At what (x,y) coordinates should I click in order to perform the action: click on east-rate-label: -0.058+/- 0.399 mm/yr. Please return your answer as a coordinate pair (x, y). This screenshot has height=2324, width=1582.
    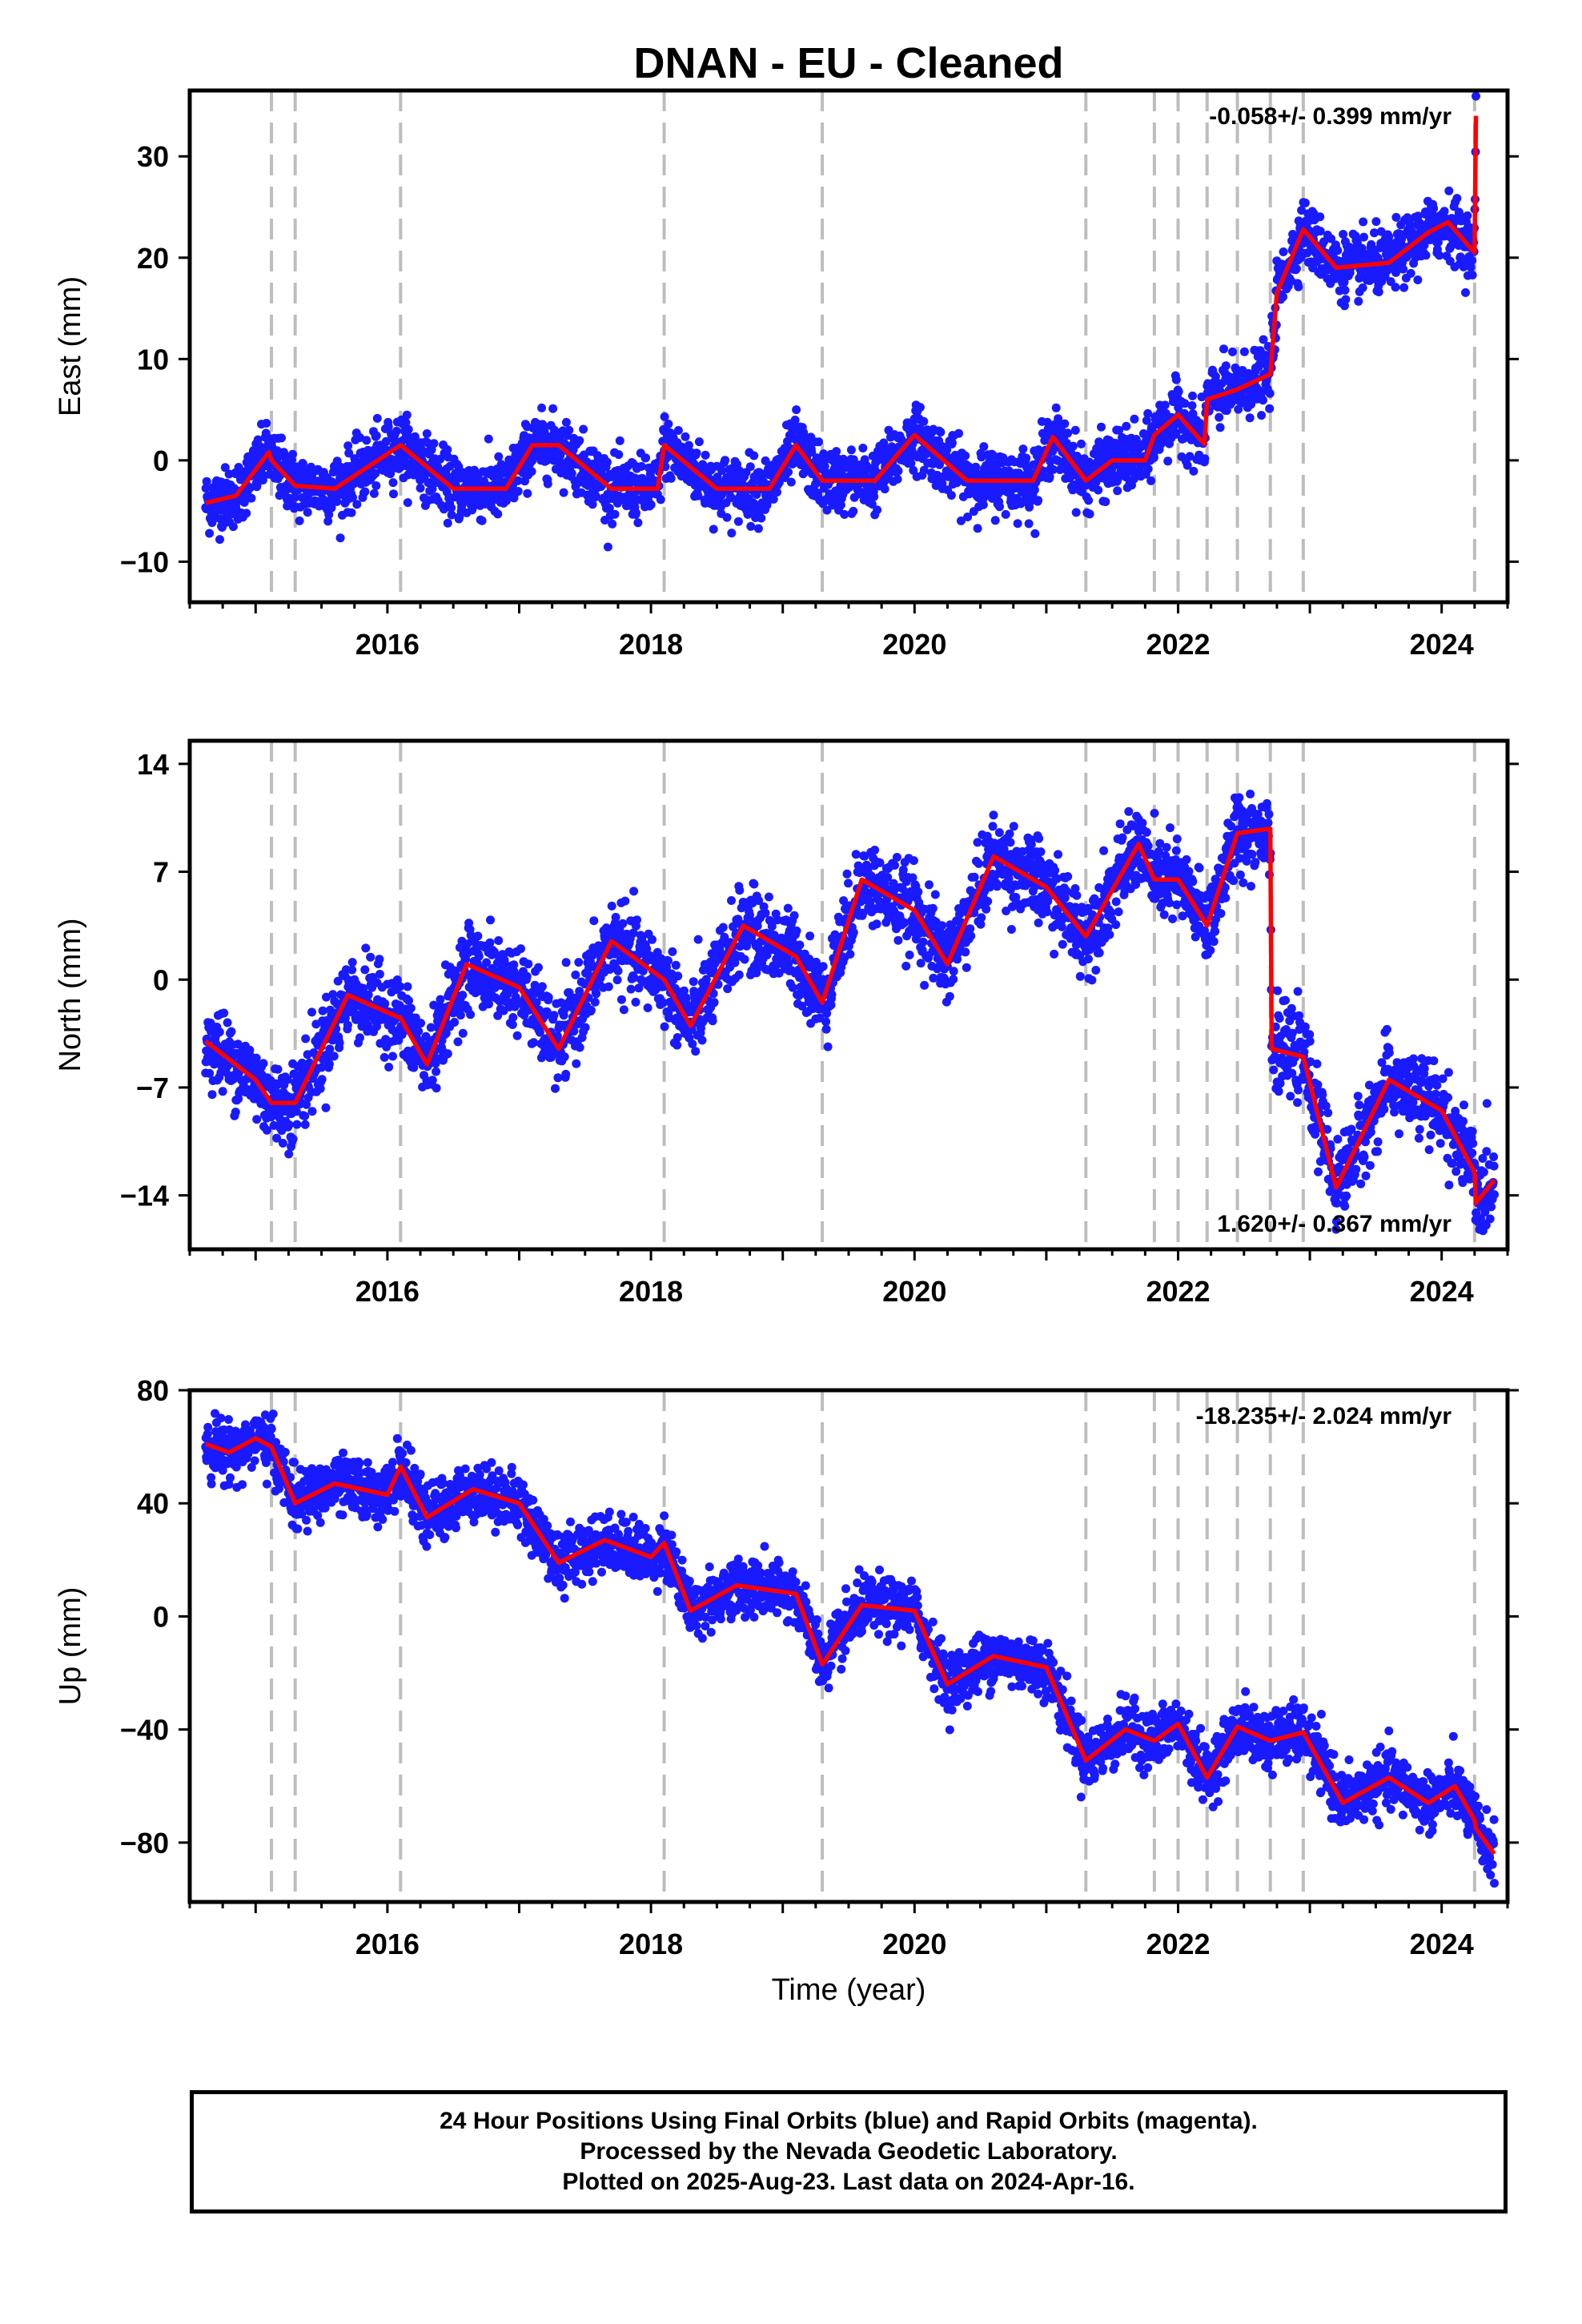
    Looking at the image, I should click on (1330, 116).